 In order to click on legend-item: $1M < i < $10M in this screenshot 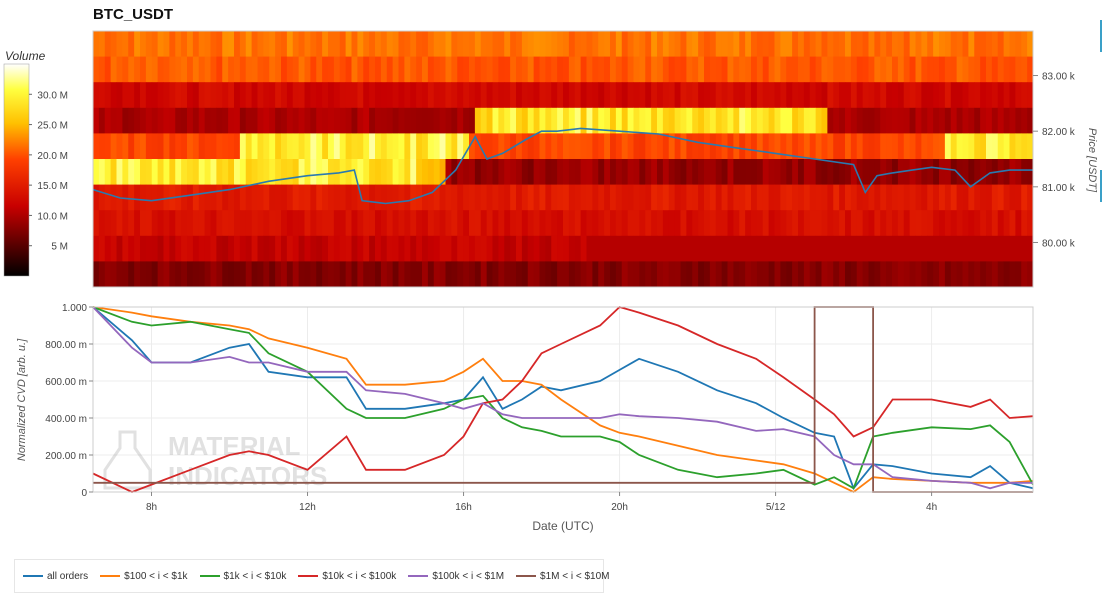, I will do `click(563, 576)`.